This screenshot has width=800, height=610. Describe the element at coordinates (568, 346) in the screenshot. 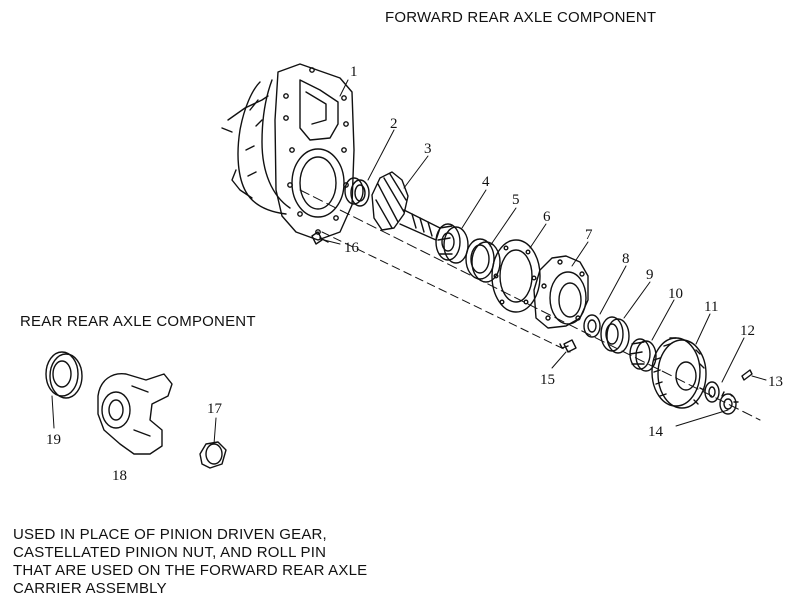

I see `cage-cap-screw` at that location.